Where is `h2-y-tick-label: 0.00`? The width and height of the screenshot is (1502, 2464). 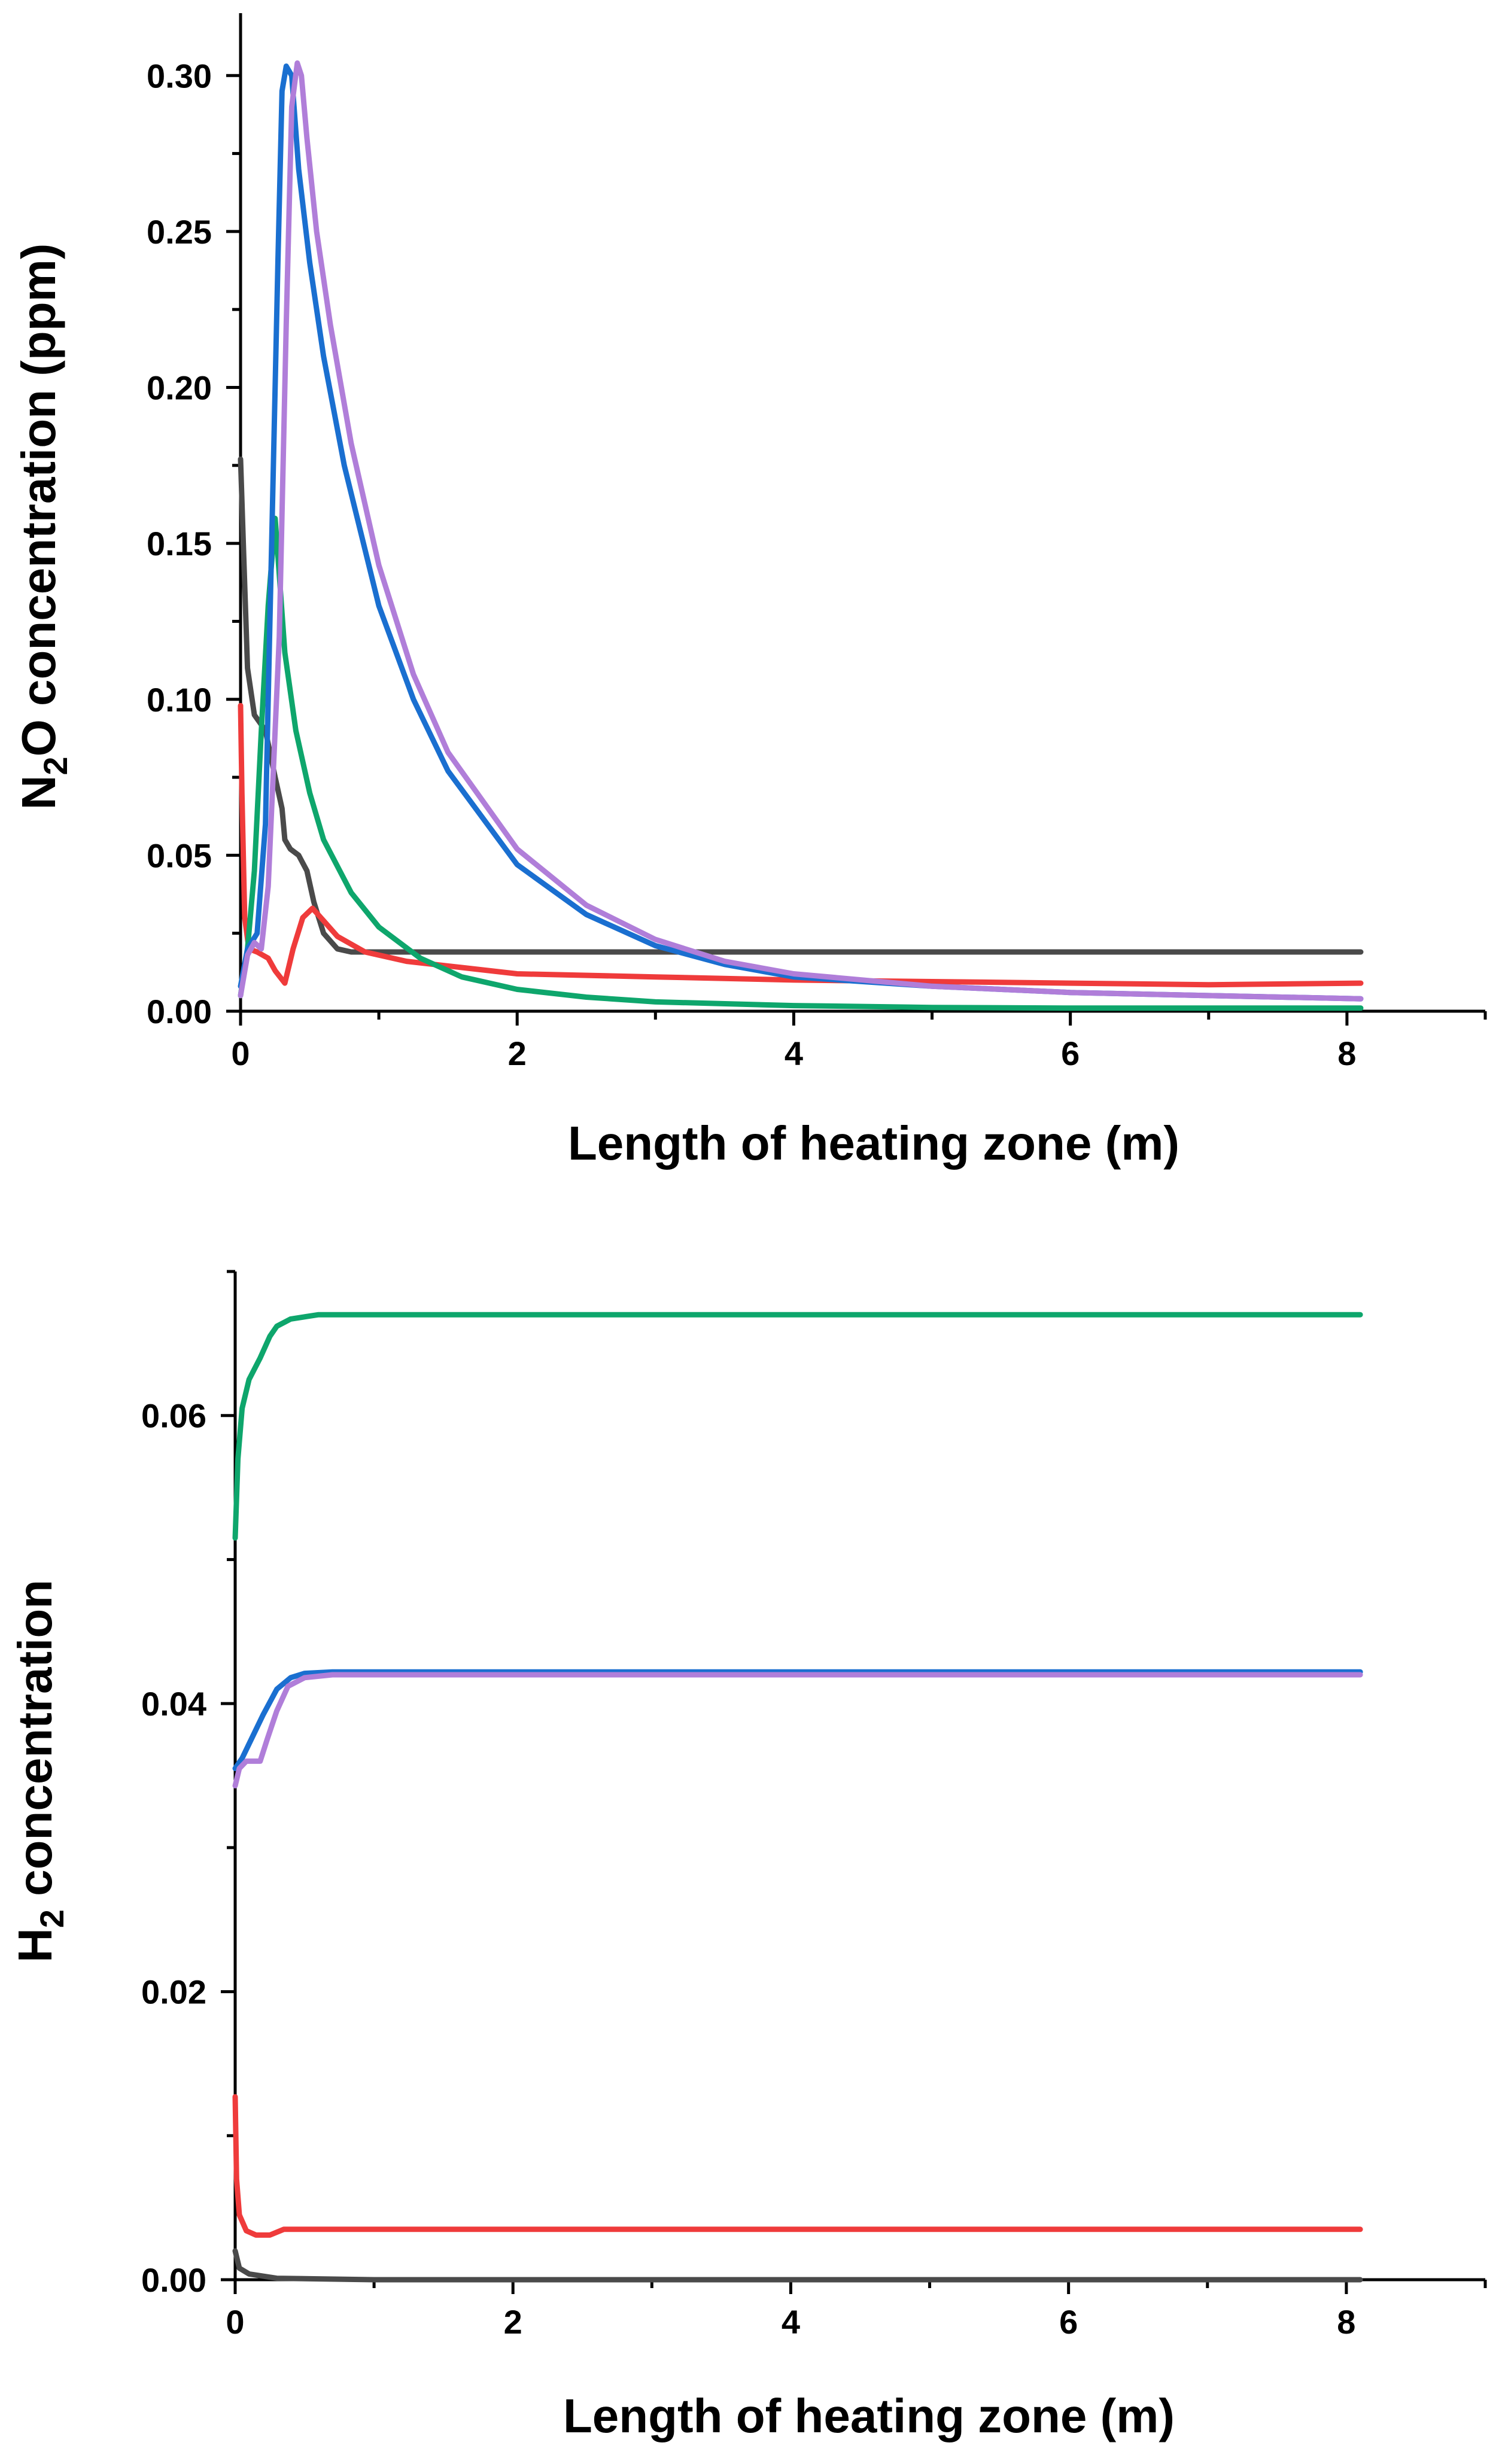 h2-y-tick-label: 0.00 is located at coordinates (174, 2280).